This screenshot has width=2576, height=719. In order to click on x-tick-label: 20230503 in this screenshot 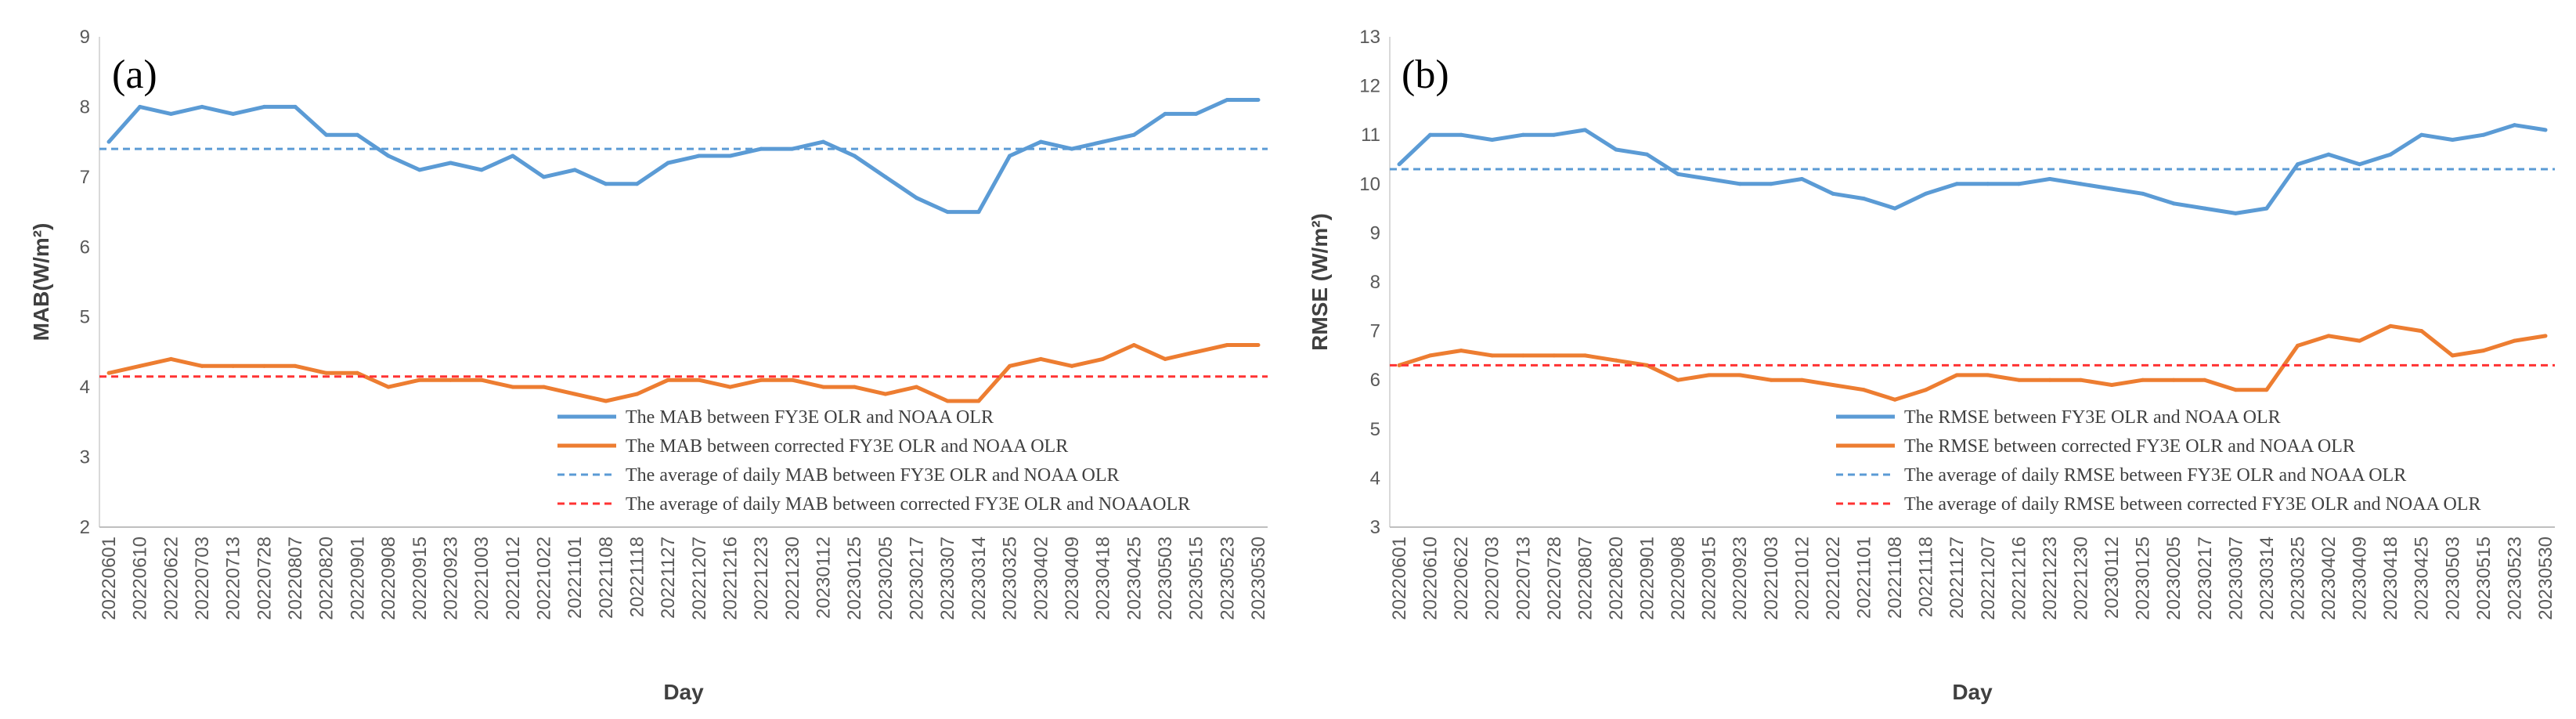, I will do `click(2452, 578)`.